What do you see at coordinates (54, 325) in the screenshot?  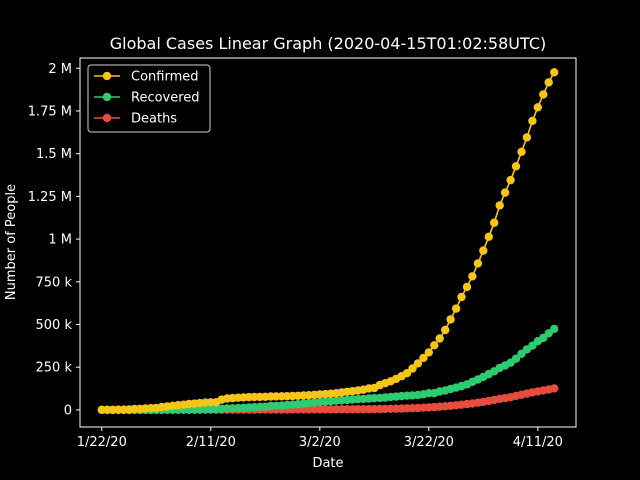 I see `y-tick-label: 500 k` at bounding box center [54, 325].